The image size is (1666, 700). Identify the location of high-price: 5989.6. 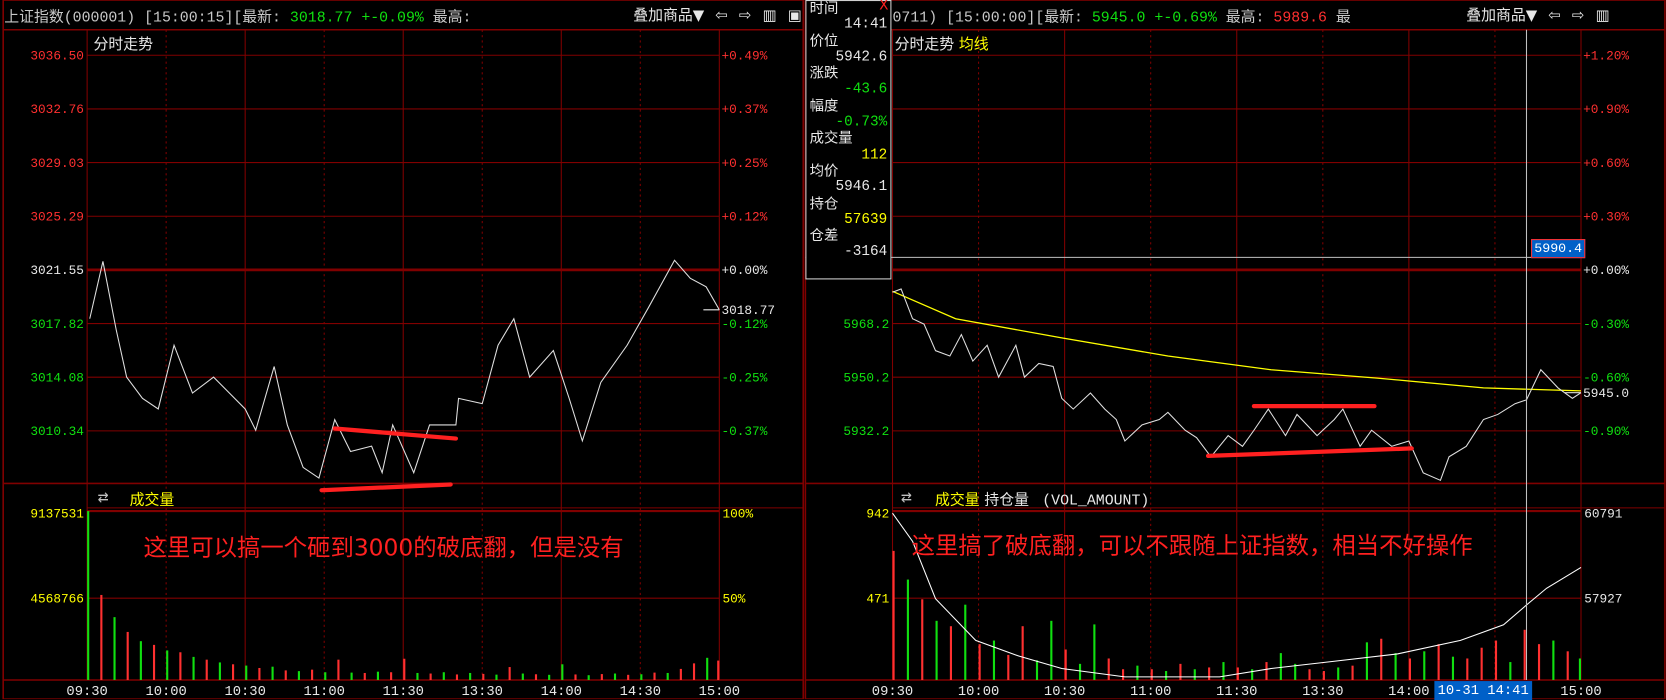
(1300, 18).